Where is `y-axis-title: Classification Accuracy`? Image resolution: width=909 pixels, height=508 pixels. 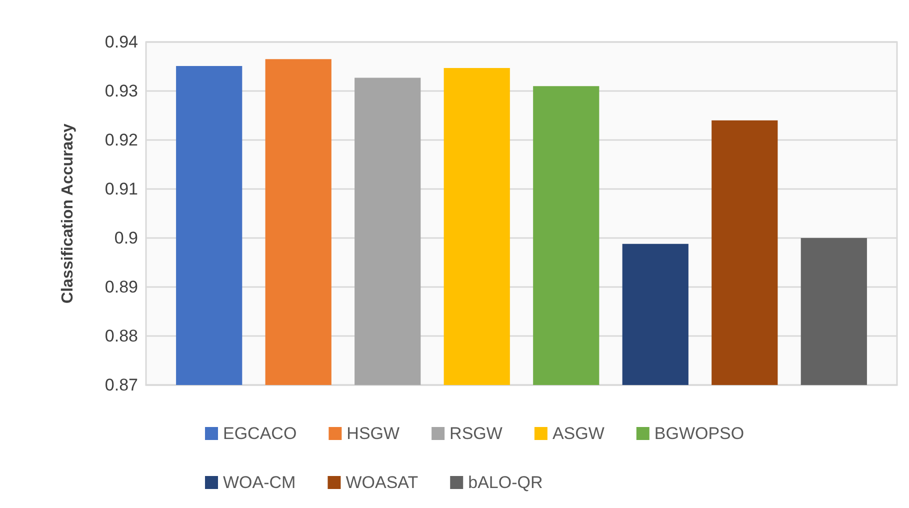 y-axis-title: Classification Accuracy is located at coordinates (68, 213).